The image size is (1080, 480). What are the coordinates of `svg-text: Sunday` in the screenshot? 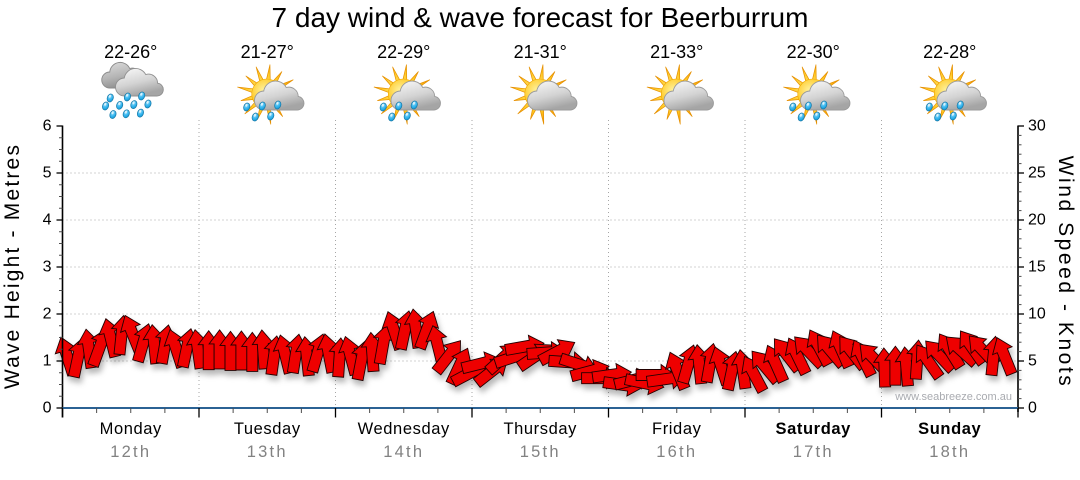 It's located at (949, 429).